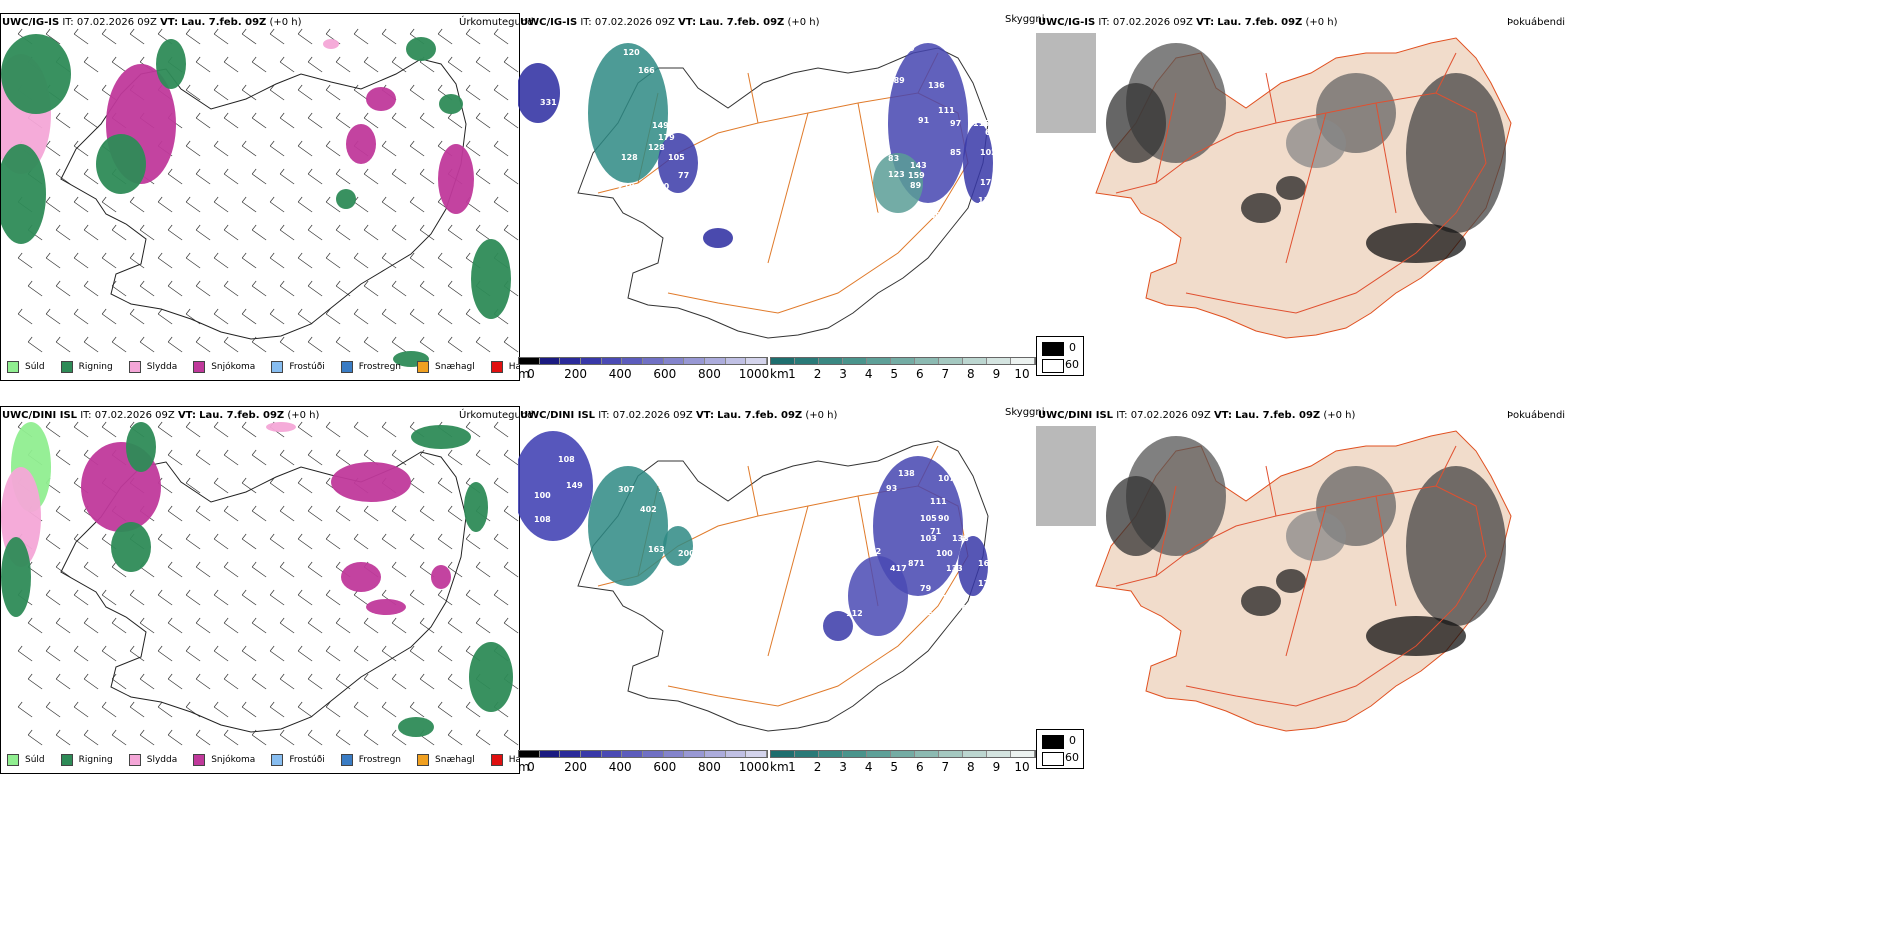 This screenshot has width=1900, height=950. What do you see at coordinates (1274, 579) in the screenshot?
I see `fog-map-bottom` at bounding box center [1274, 579].